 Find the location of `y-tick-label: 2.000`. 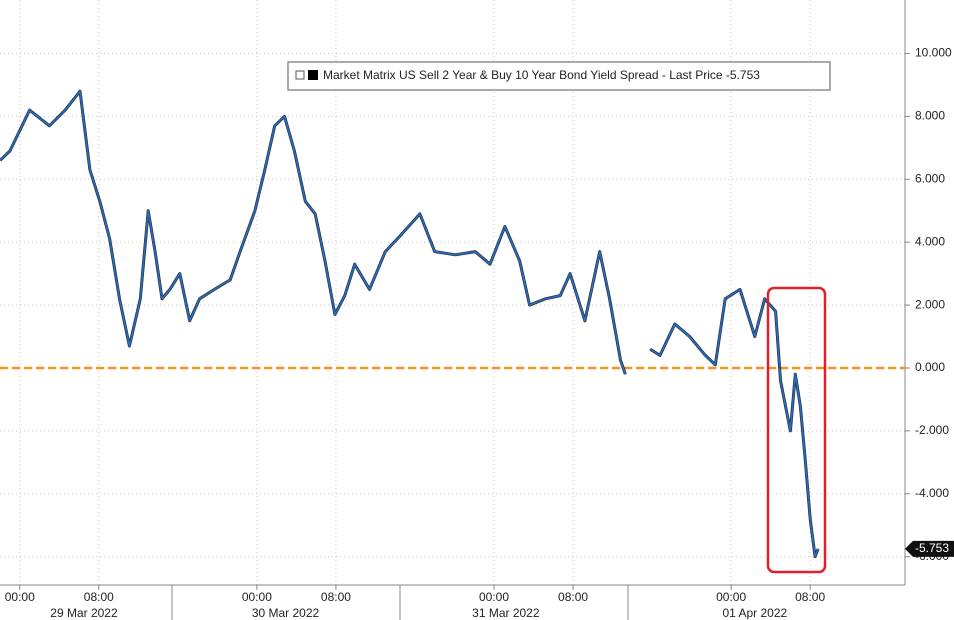

y-tick-label: 2.000 is located at coordinates (930, 304).